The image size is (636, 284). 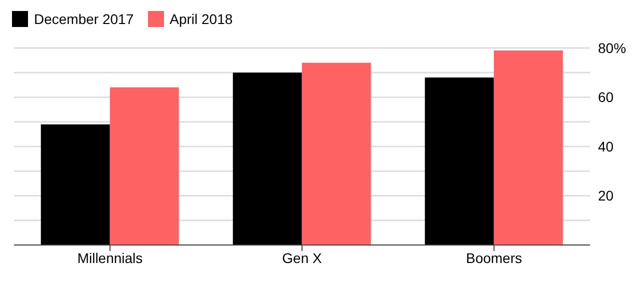 What do you see at coordinates (612, 48) in the screenshot?
I see `y-tick-label: 80%` at bounding box center [612, 48].